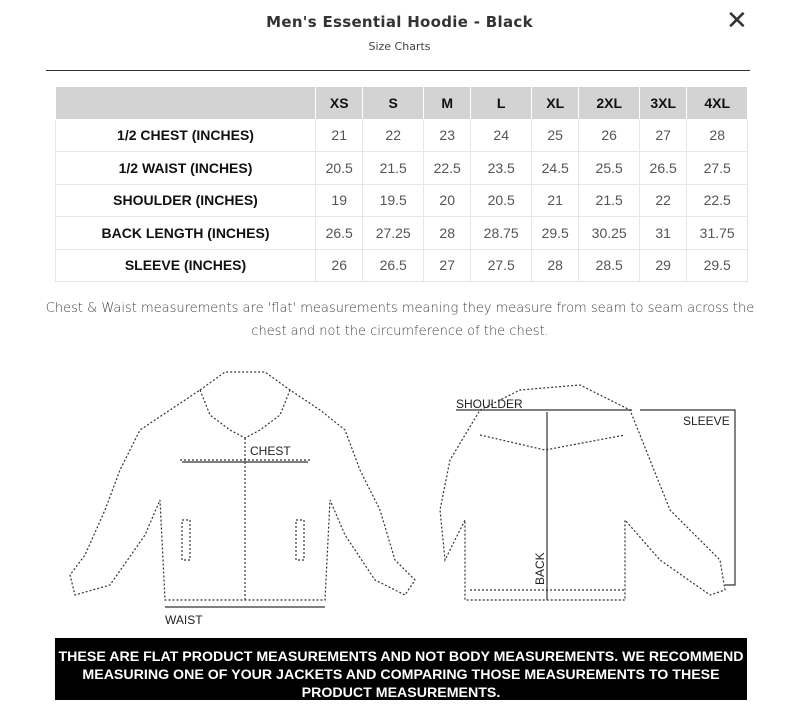  I want to click on table-header-row: XS S M L XL 2XL 3XL 4XL, so click(401, 103).